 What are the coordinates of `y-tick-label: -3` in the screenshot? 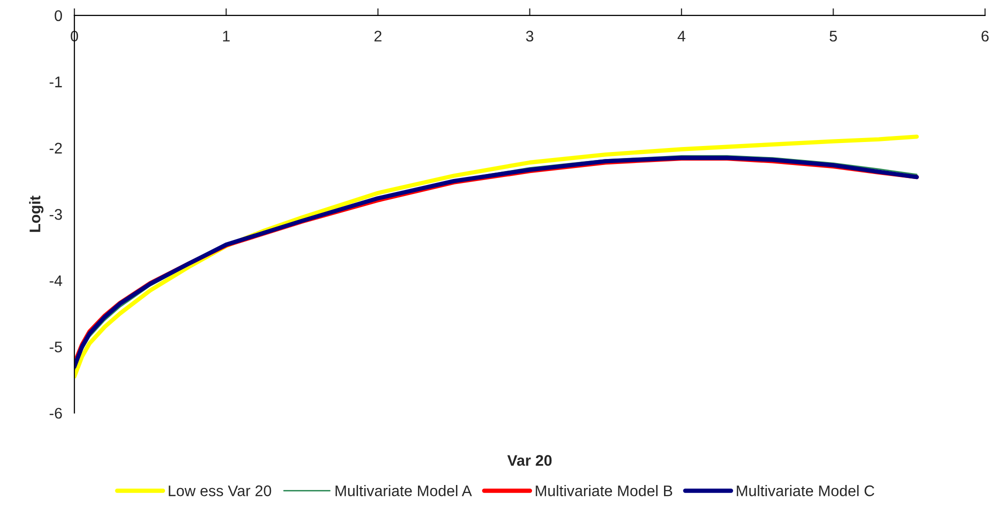 It's located at (56, 214).